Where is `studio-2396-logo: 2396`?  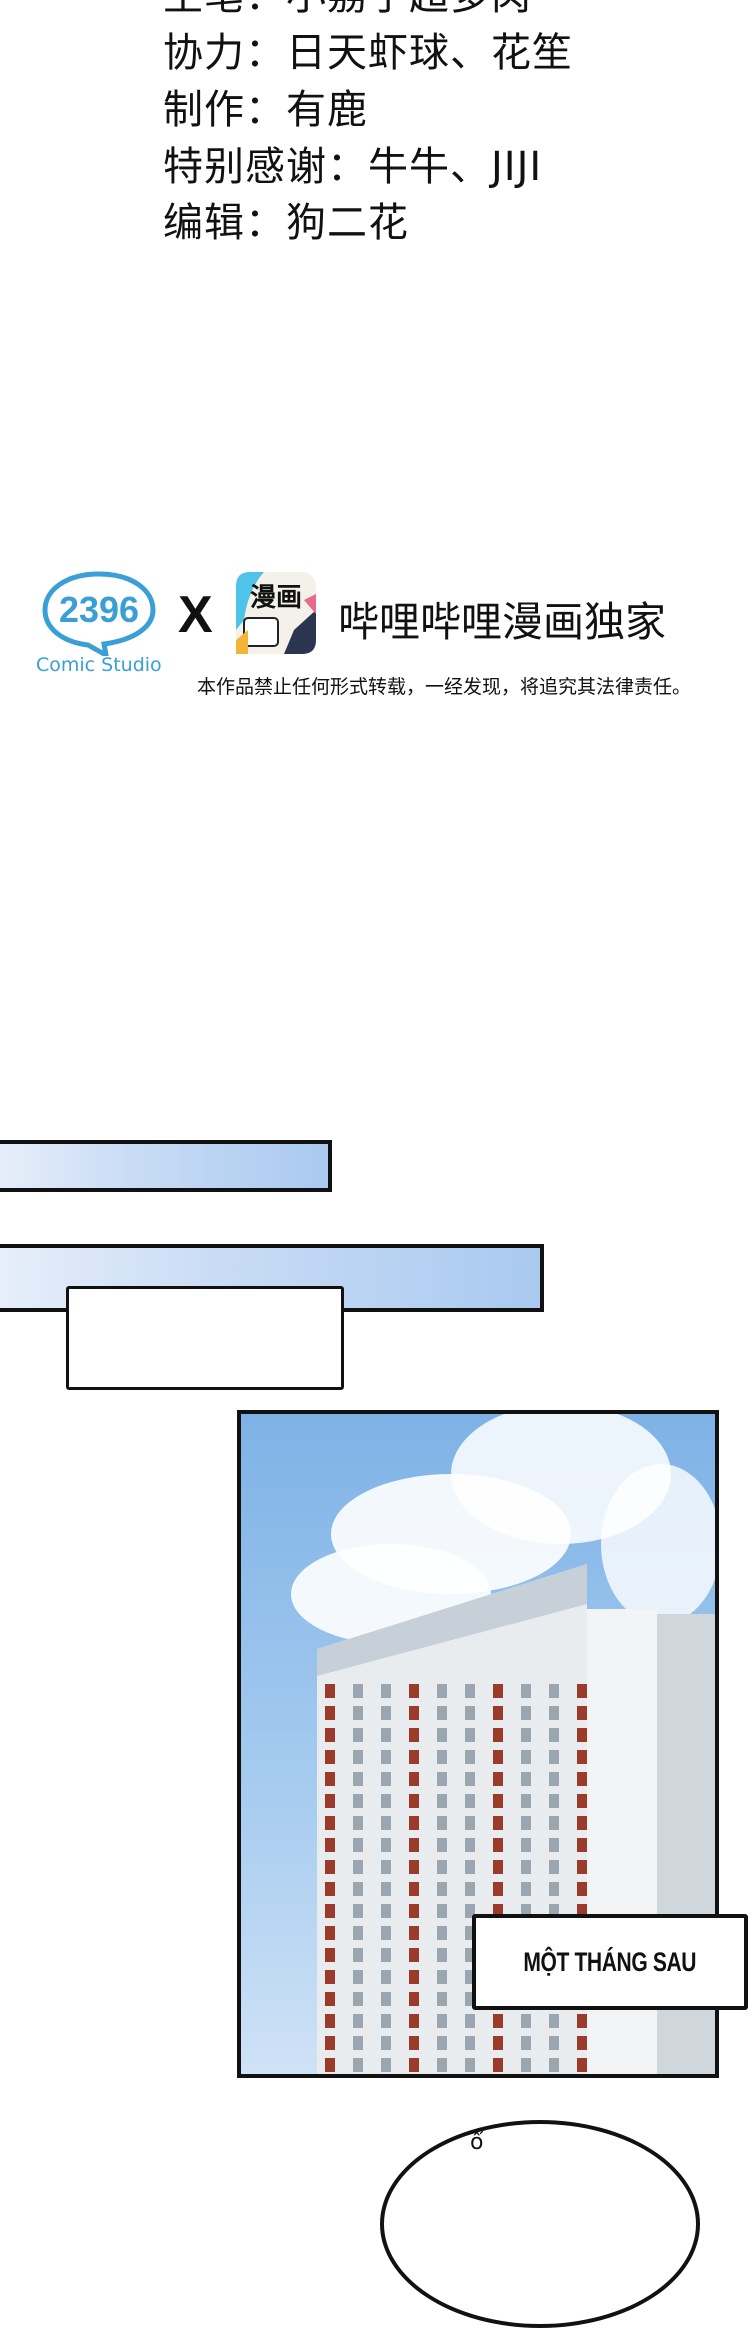
studio-2396-logo: 2396 is located at coordinates (99, 613).